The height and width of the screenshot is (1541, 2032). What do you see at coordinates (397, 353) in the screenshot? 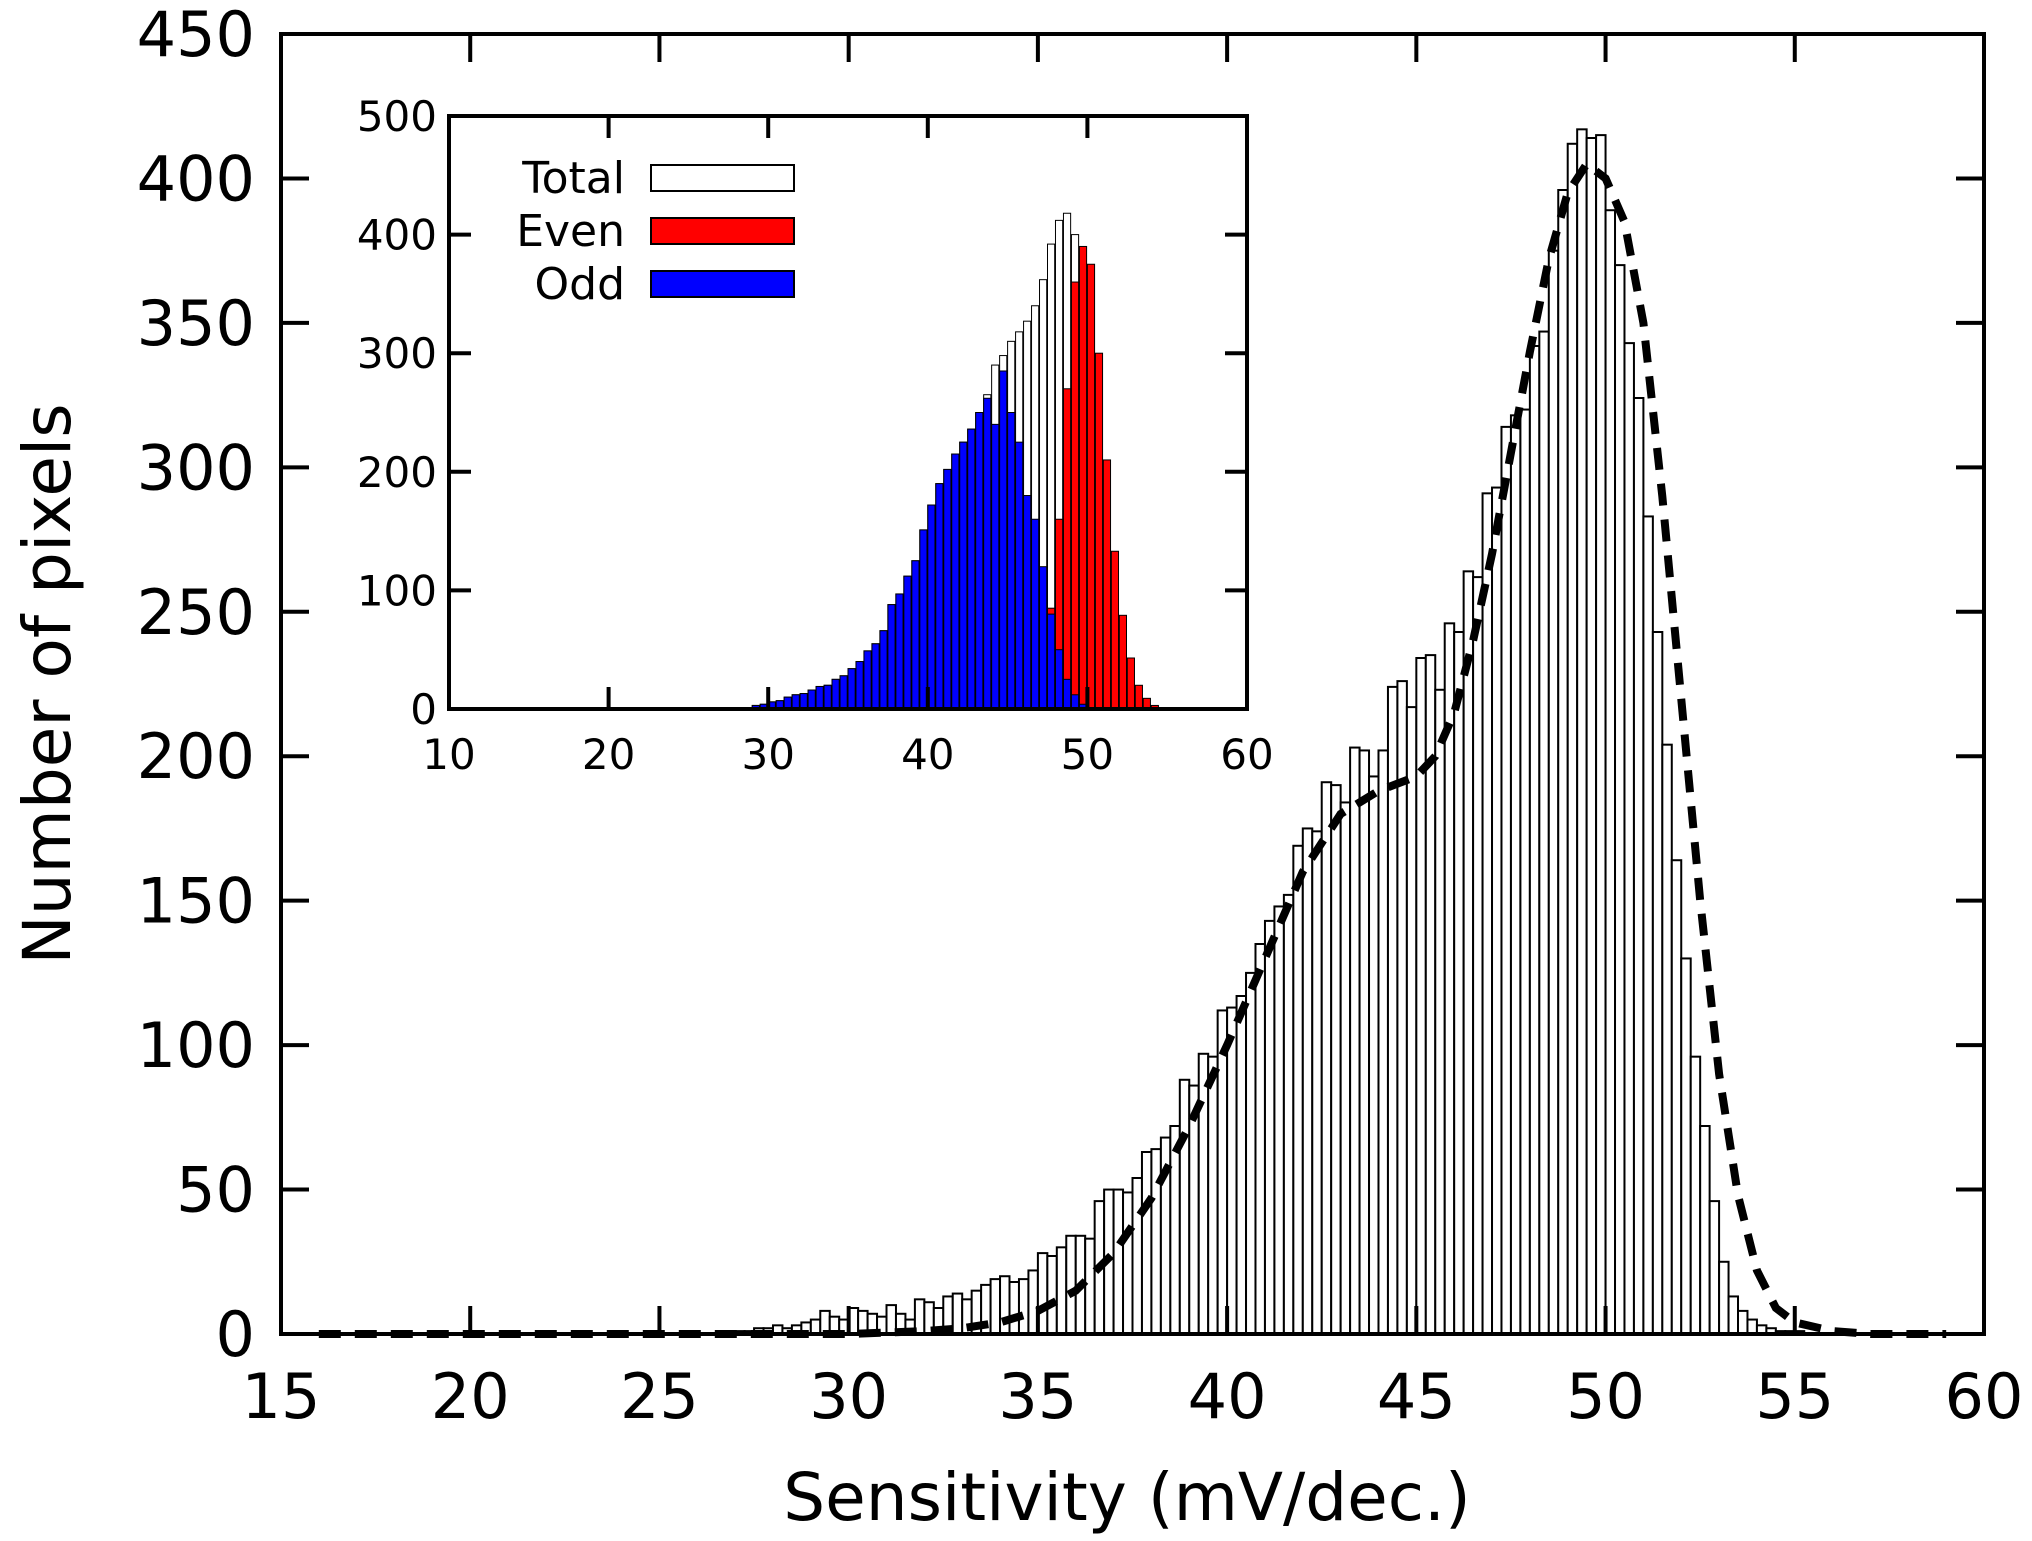
I see `inset-y-tick-label: 300` at bounding box center [397, 353].